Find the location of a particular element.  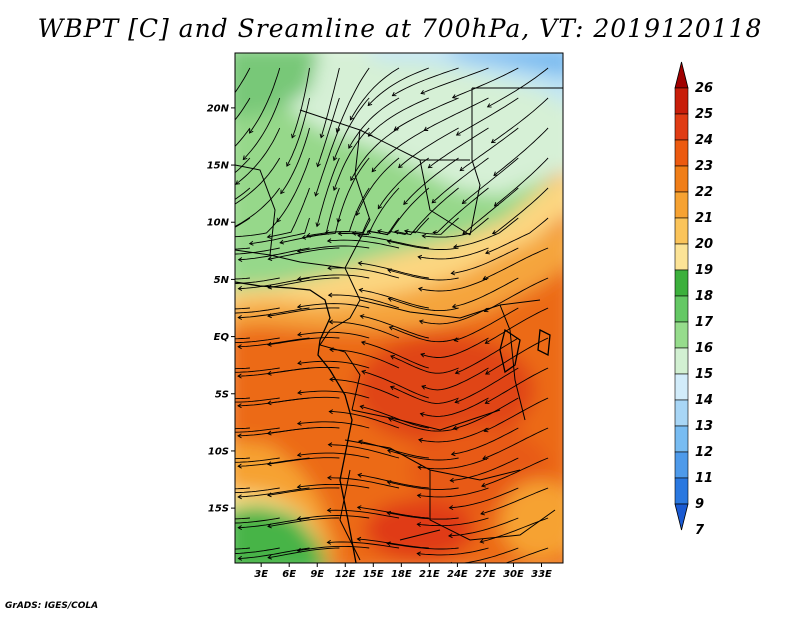

colorbar-bottom-arrow is located at coordinates (681, 517).